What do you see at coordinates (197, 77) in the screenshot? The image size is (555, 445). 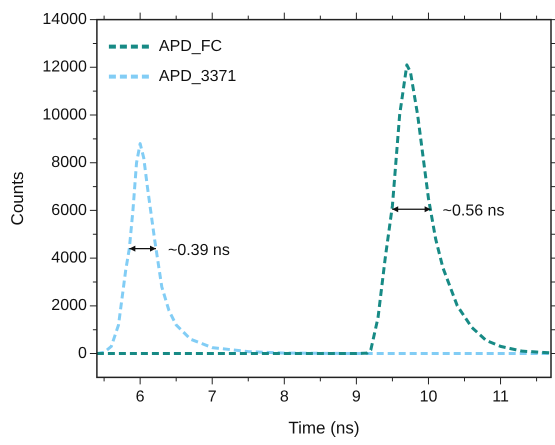 I see `legend-label: APD_3371` at bounding box center [197, 77].